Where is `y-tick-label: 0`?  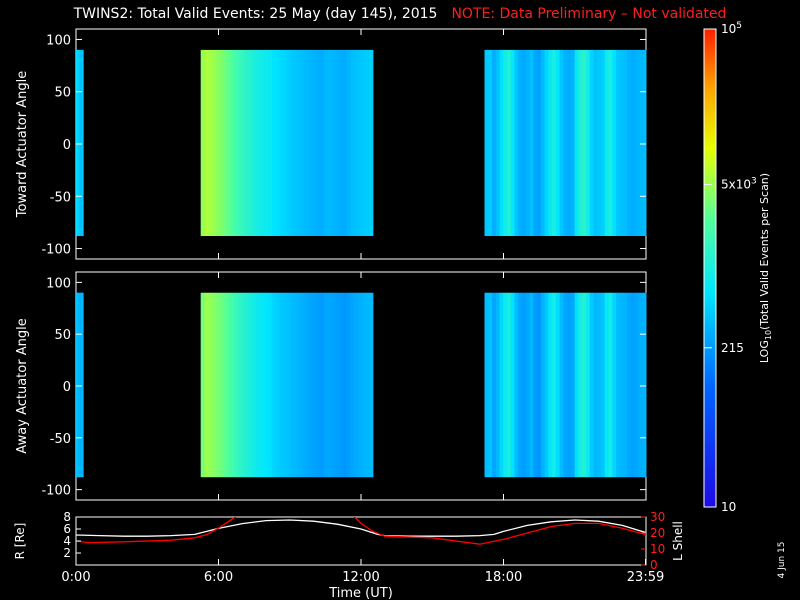
y-tick-label: 0 is located at coordinates (67, 145).